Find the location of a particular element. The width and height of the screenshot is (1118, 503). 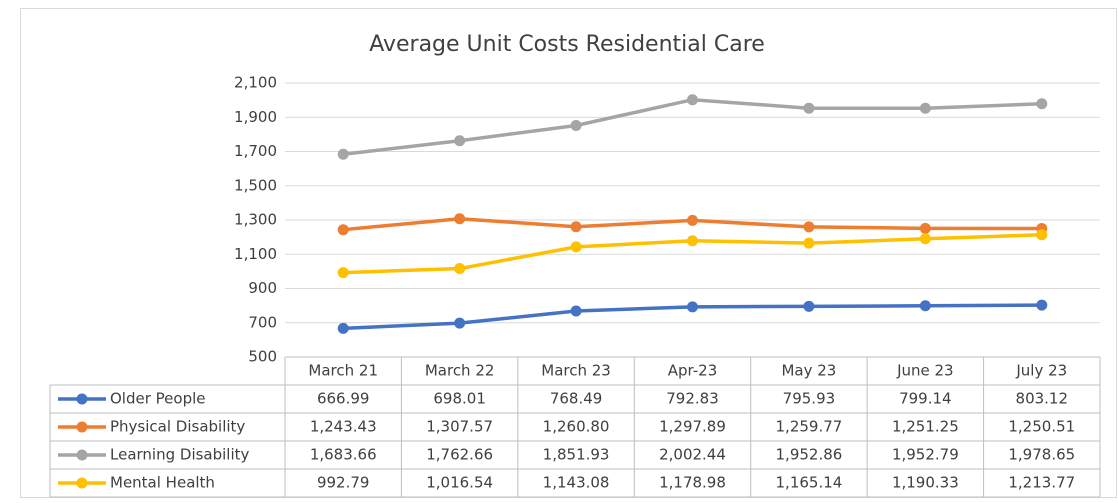

legend-label: Physical Disability is located at coordinates (177, 427).